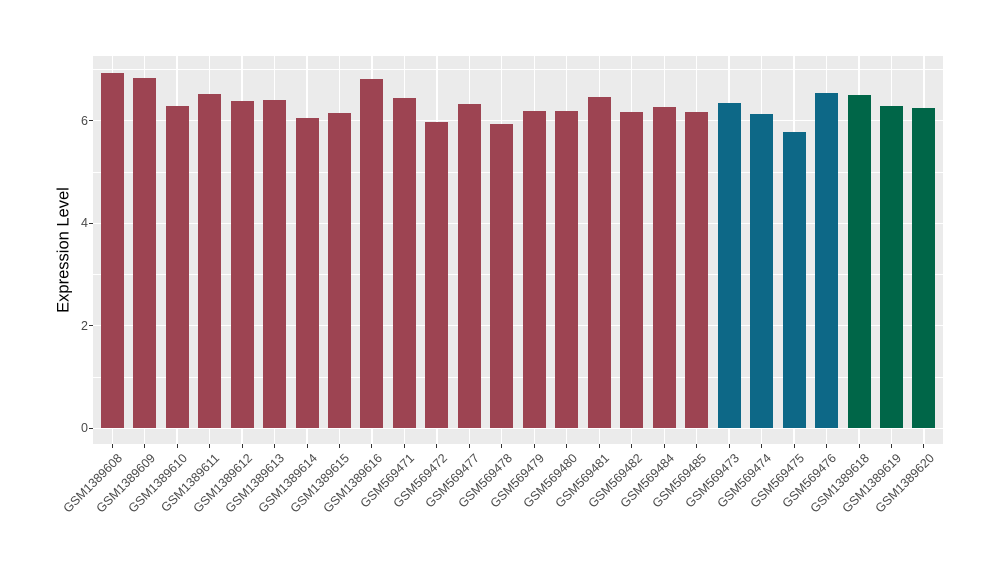 This screenshot has height=580, width=1000. What do you see at coordinates (437, 275) in the screenshot?
I see `bar-GSM569472` at bounding box center [437, 275].